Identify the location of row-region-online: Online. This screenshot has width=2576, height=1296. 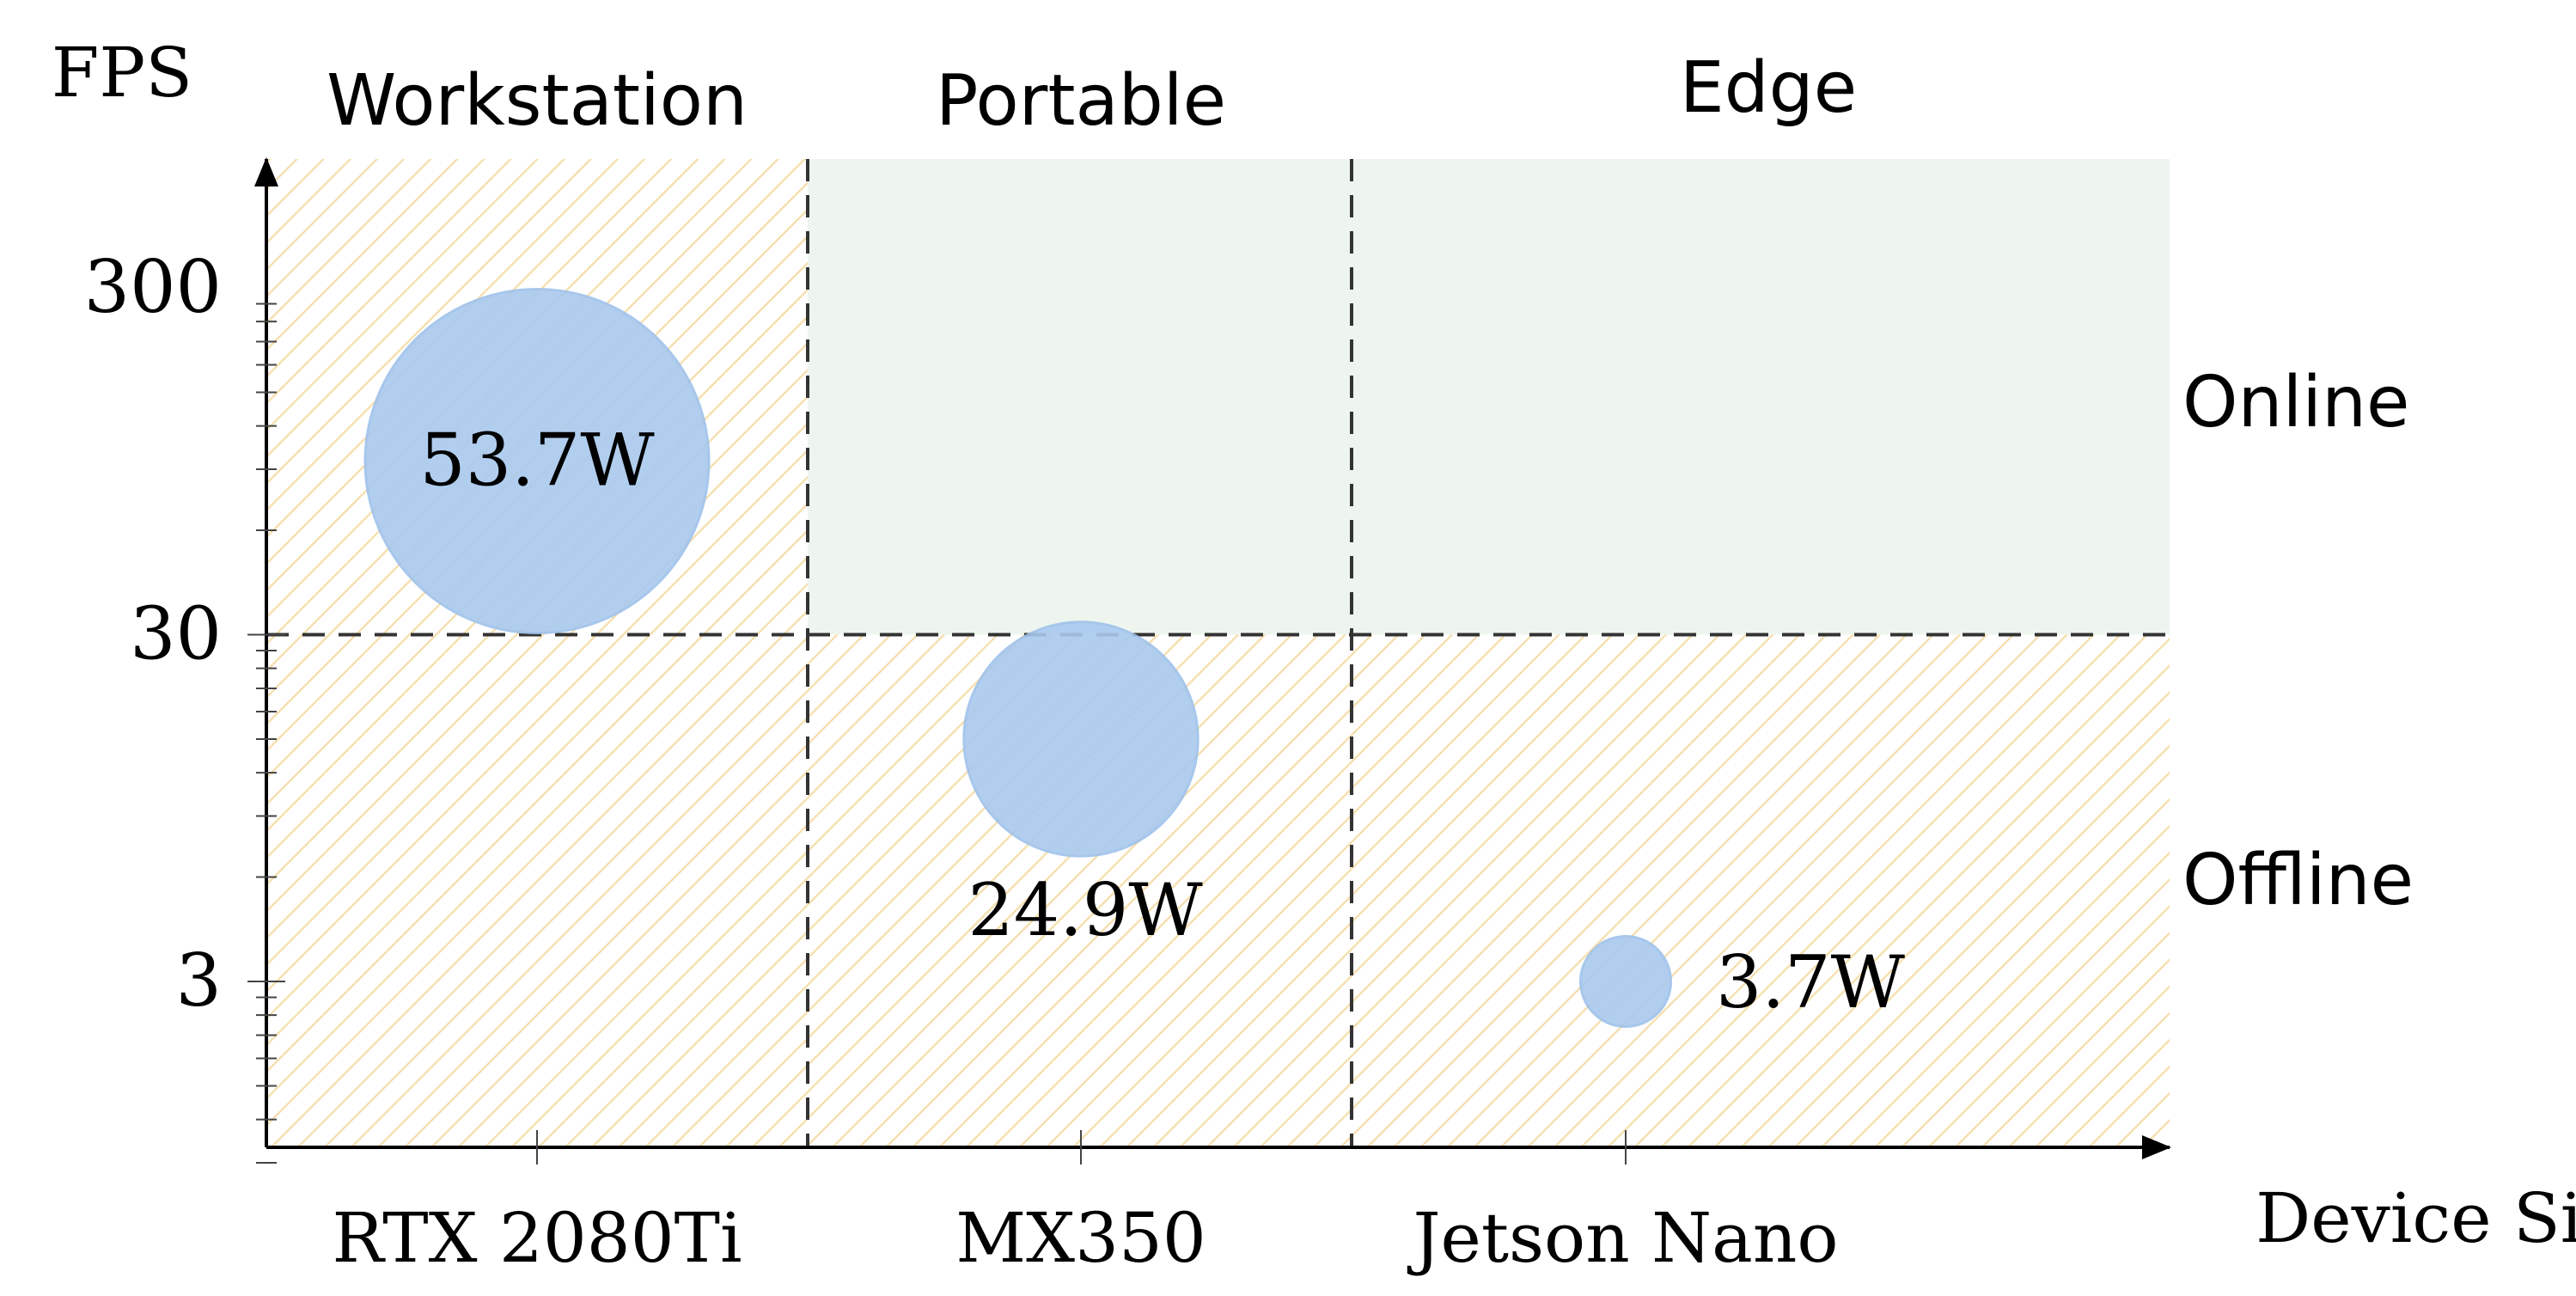
(2296, 402).